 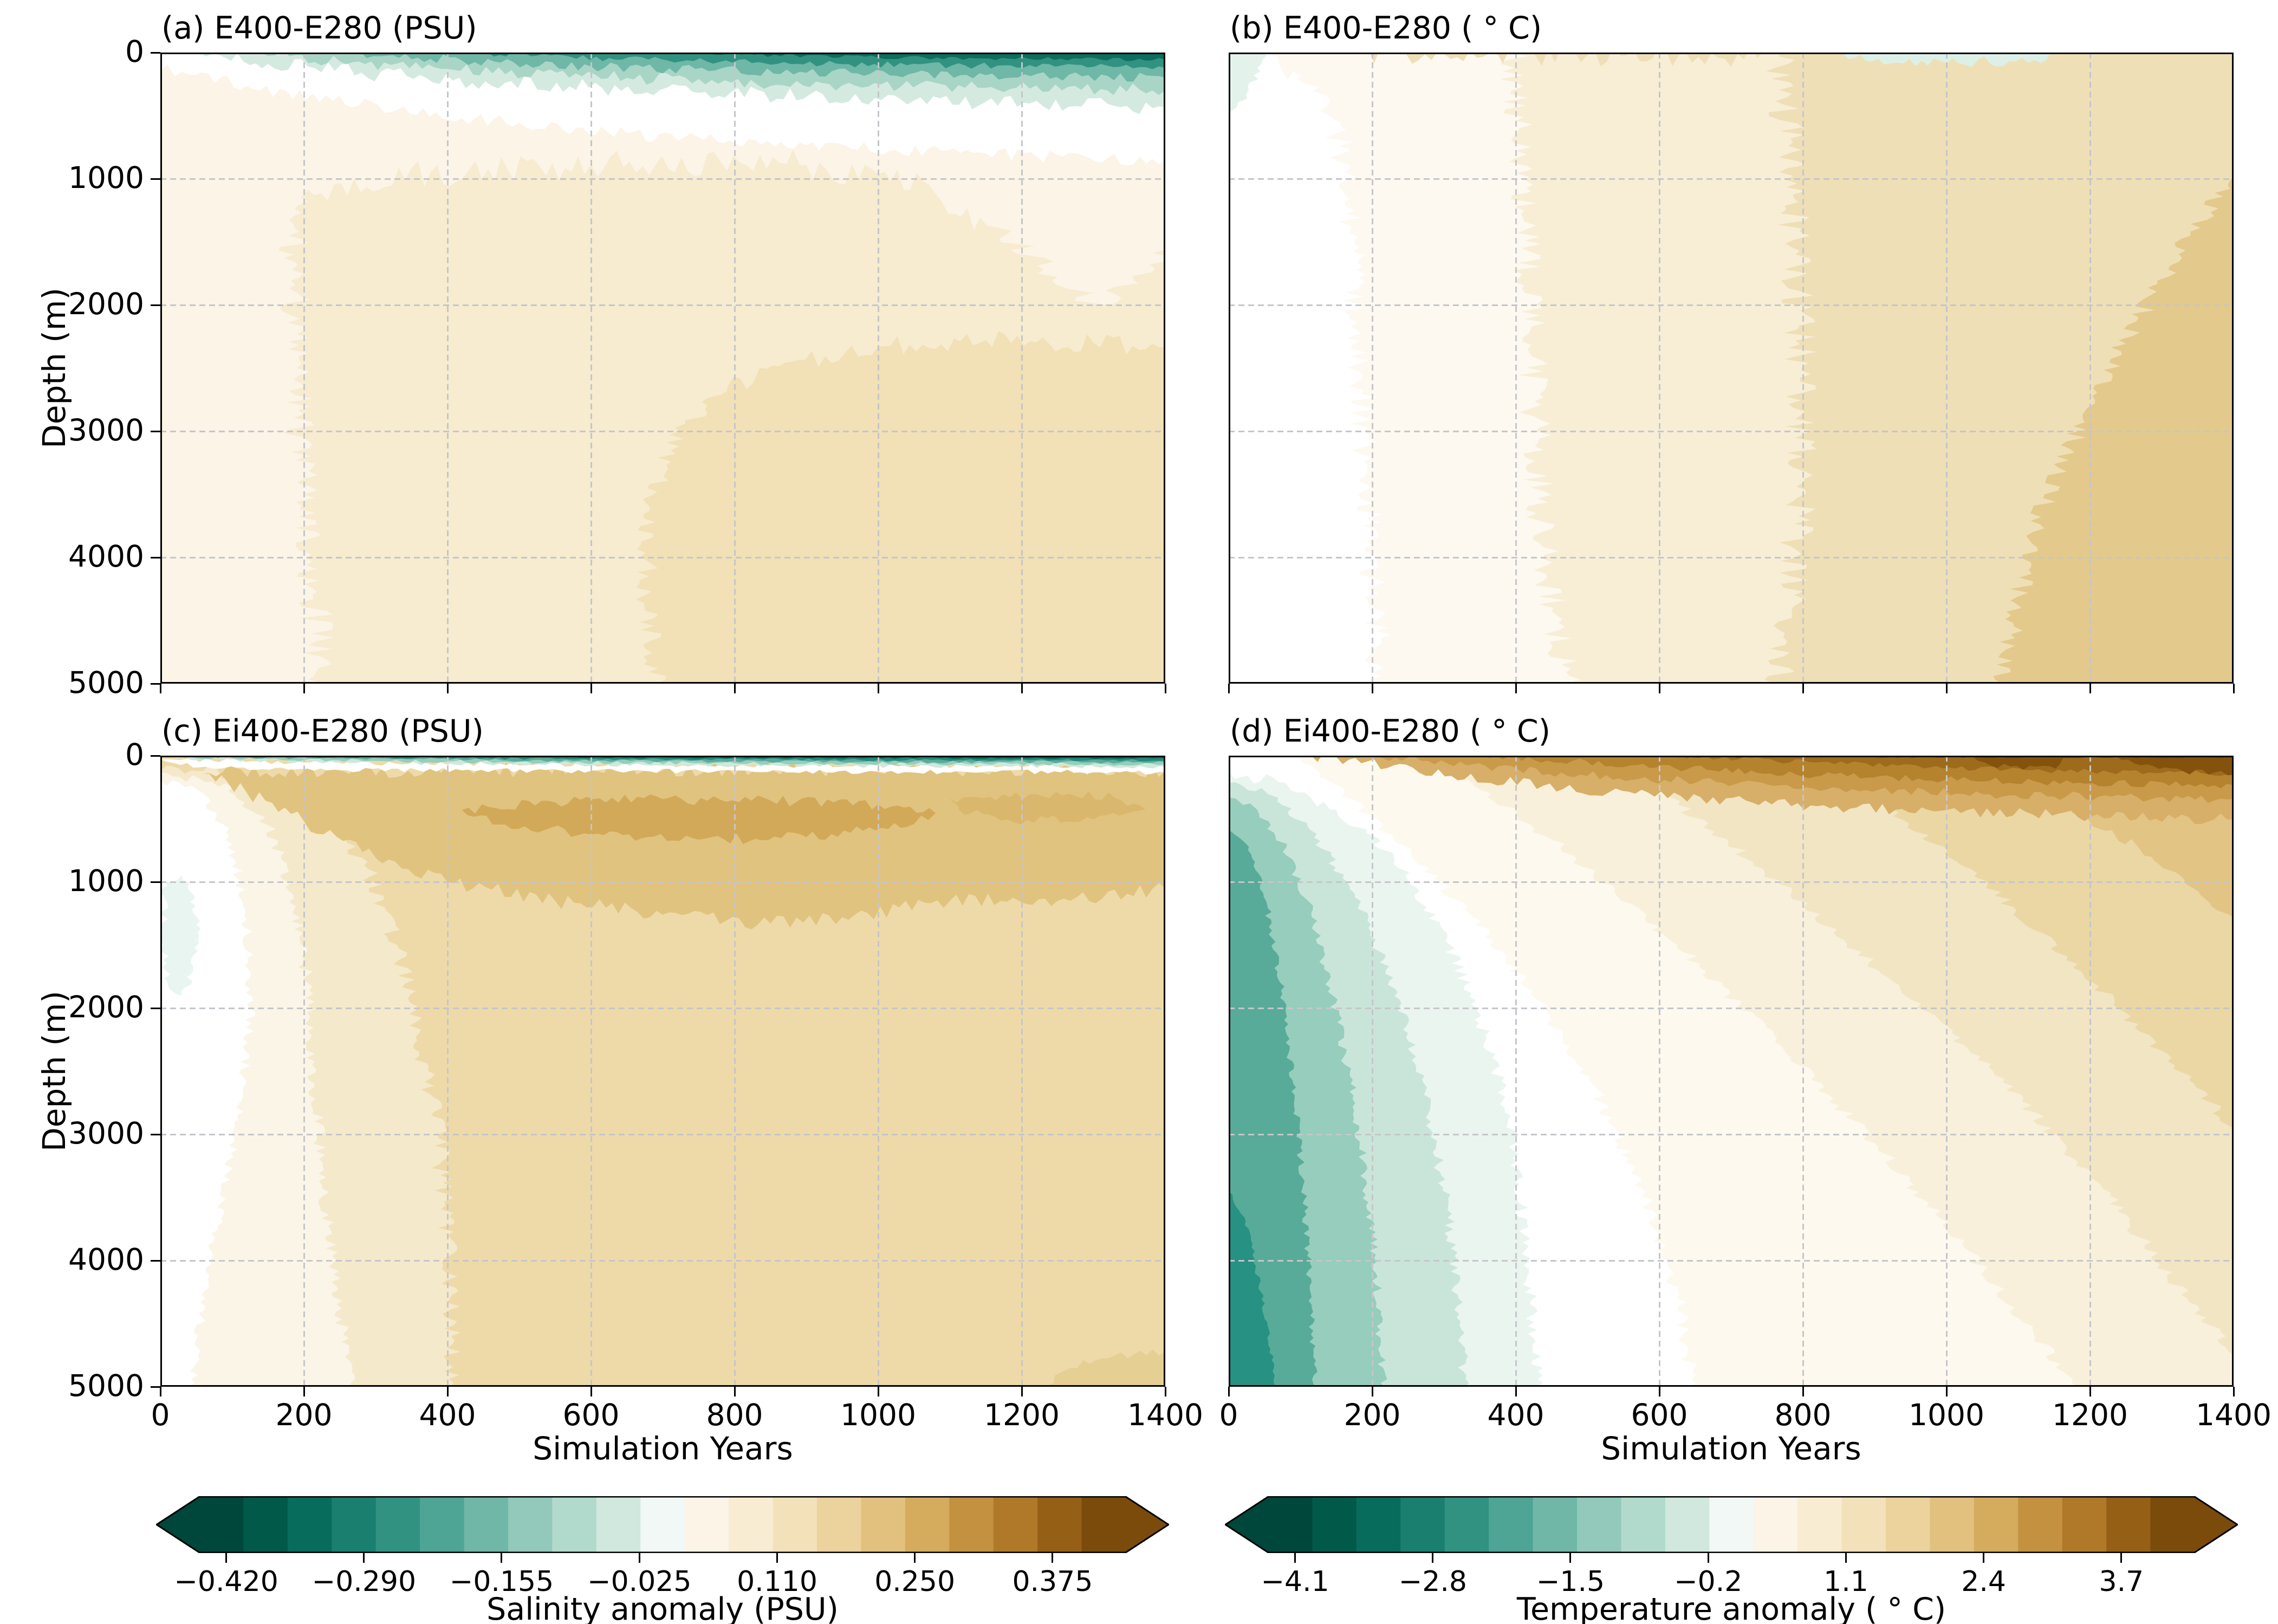 What do you see at coordinates (54, 368) in the screenshot?
I see `y-axis-label-wrap-top: Depth (m)` at bounding box center [54, 368].